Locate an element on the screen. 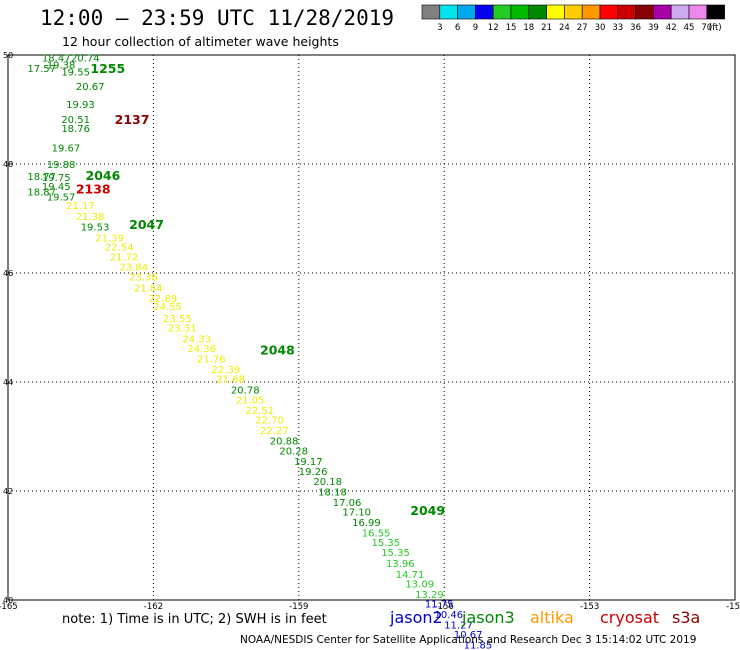  swh-point-label: 10.46 is located at coordinates (449, 615).